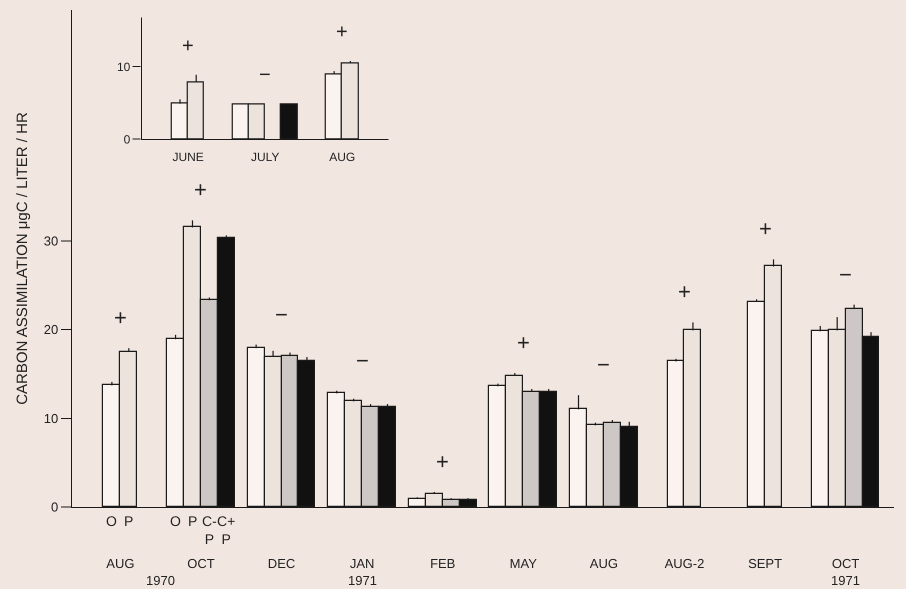  I want to click on text: 1970, so click(160, 580).